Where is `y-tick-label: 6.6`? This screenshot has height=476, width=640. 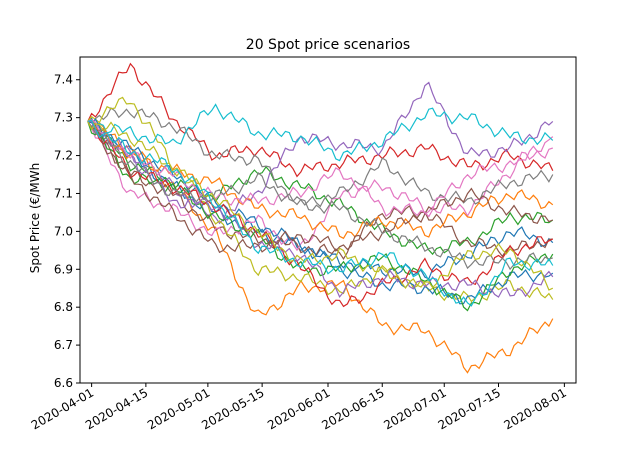
y-tick-label: 6.6 is located at coordinates (63, 383).